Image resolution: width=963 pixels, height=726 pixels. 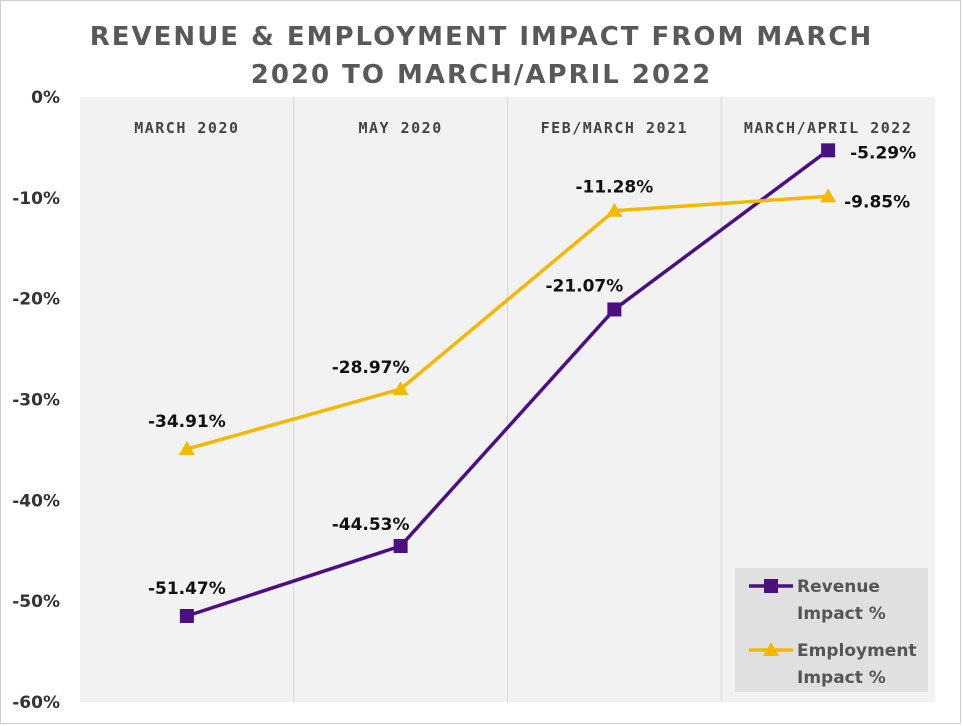 What do you see at coordinates (371, 525) in the screenshot?
I see `revenue-data-label: -44.53%` at bounding box center [371, 525].